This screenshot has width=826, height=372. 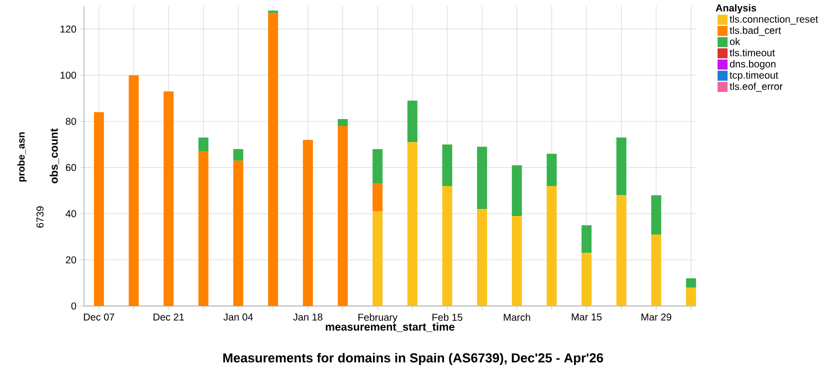 What do you see at coordinates (99, 317) in the screenshot?
I see `x-tick-label: Dec 07` at bounding box center [99, 317].